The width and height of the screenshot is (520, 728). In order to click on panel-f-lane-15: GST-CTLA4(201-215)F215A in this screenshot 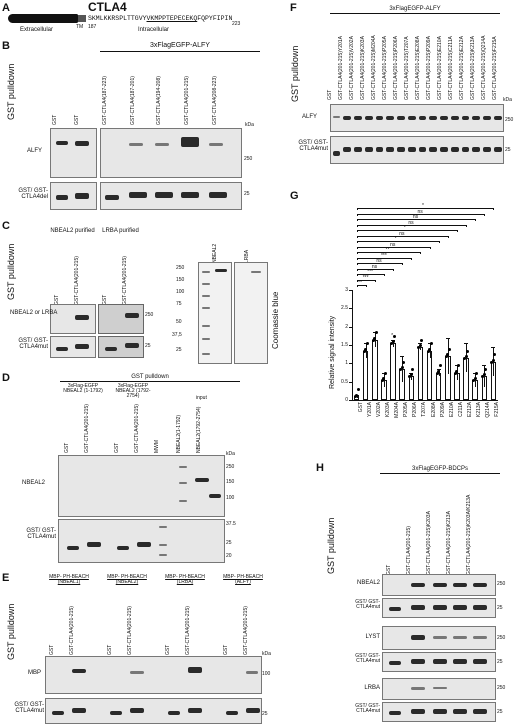, I will do `click(495, 68)`.